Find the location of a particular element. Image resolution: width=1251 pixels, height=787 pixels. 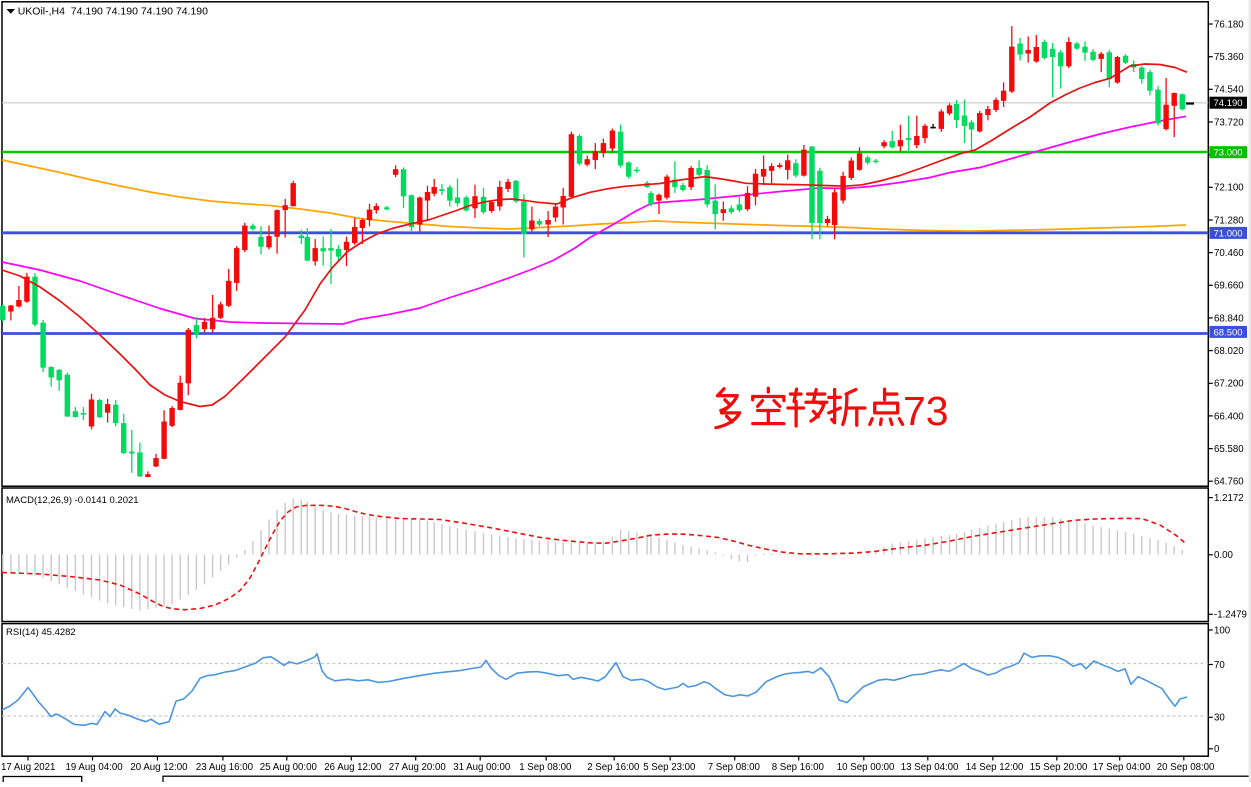

svg-text: -1.2479 is located at coordinates (1230, 615).